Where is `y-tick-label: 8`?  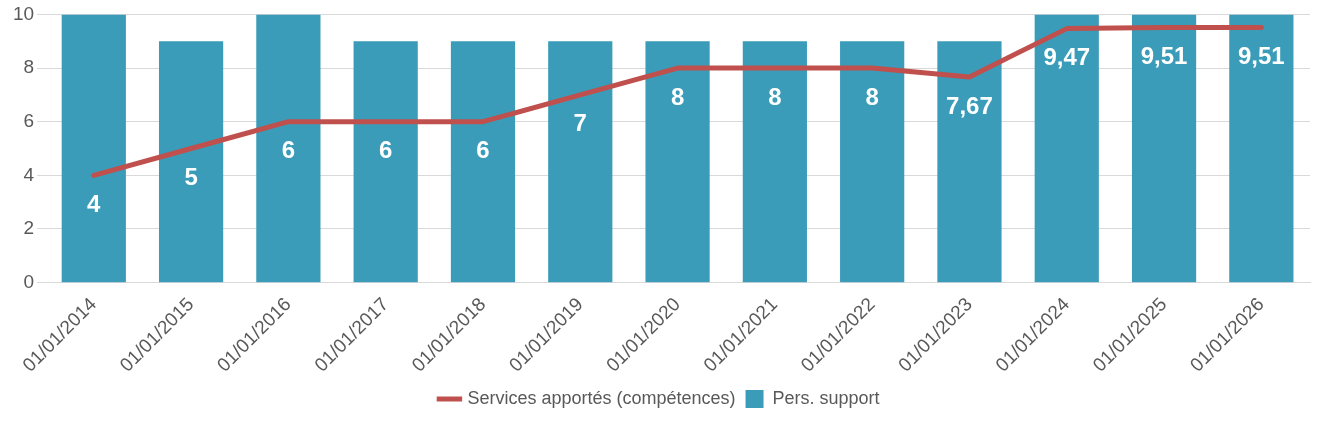 y-tick-label: 8 is located at coordinates (29, 67).